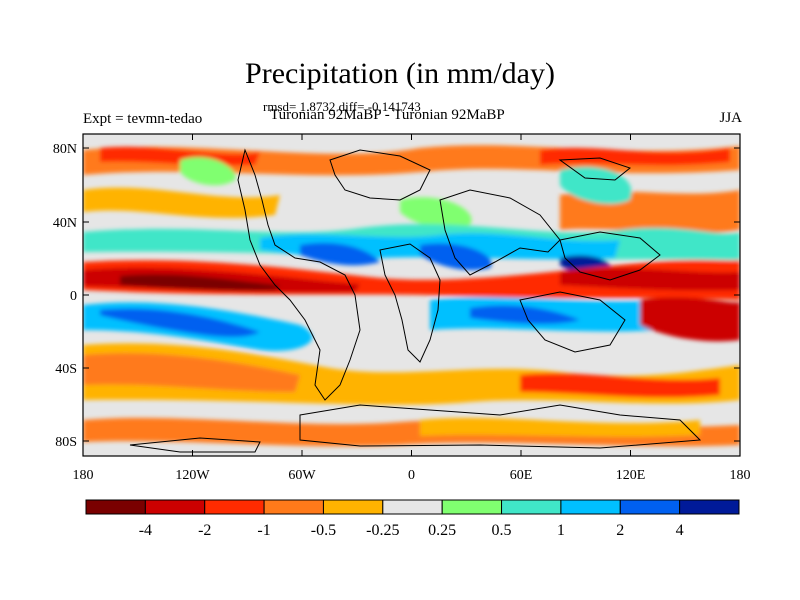  Describe the element at coordinates (302, 475) in the screenshot. I see `lon-tick-label: 60W` at that location.